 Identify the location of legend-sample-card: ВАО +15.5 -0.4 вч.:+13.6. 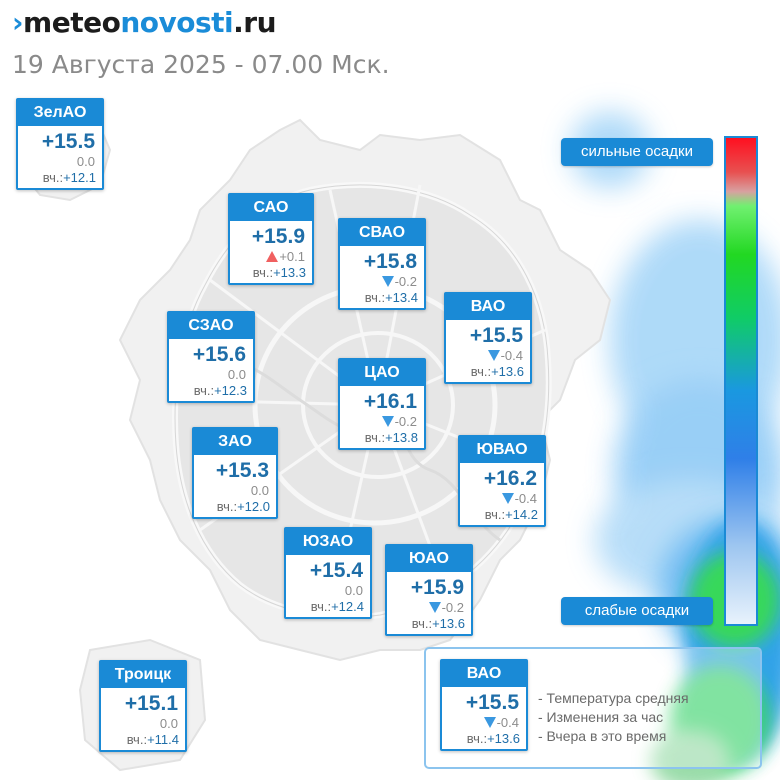
(484, 705).